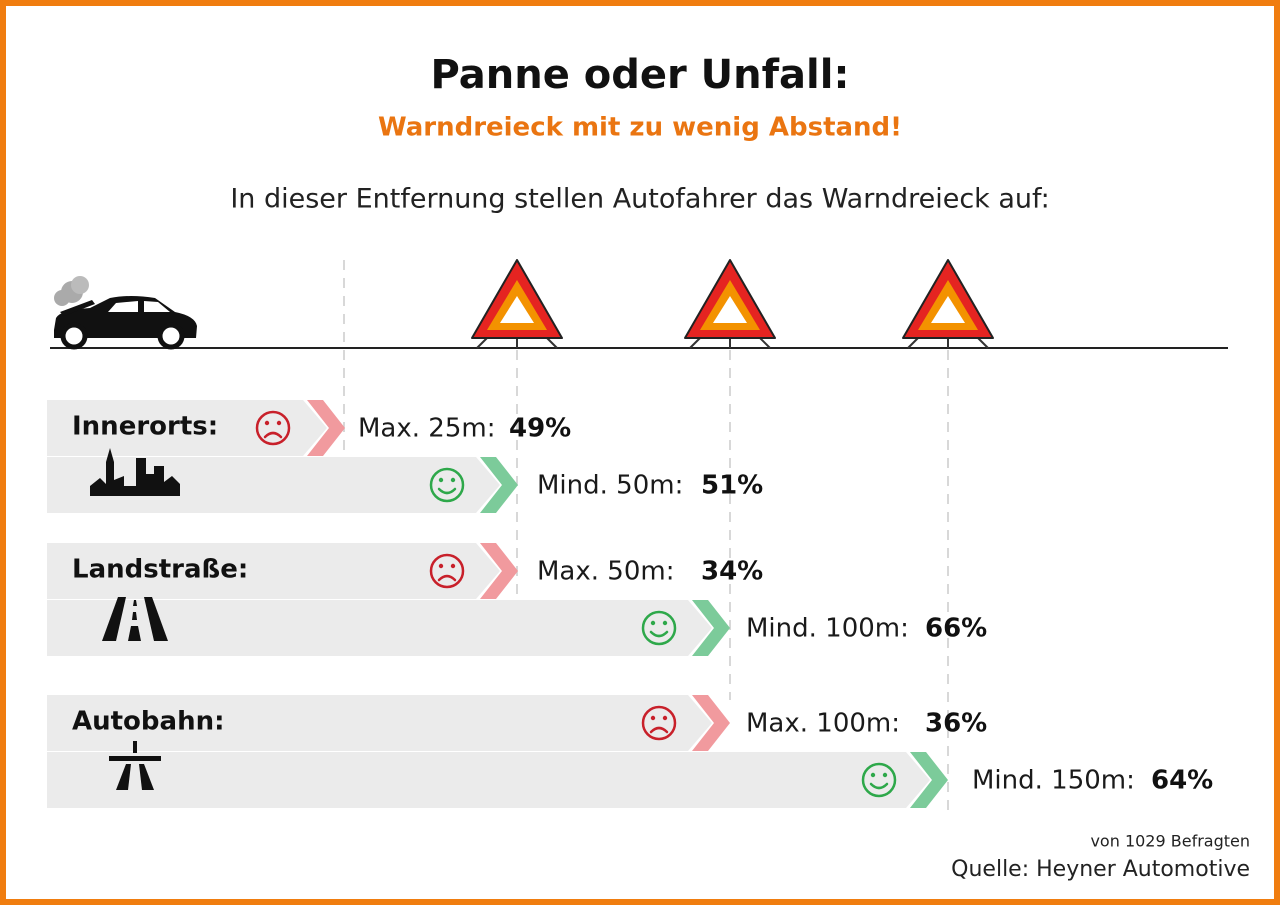 The width and height of the screenshot is (1280, 905). Describe the element at coordinates (540, 429) in the screenshot. I see `share-label: 49%` at that location.